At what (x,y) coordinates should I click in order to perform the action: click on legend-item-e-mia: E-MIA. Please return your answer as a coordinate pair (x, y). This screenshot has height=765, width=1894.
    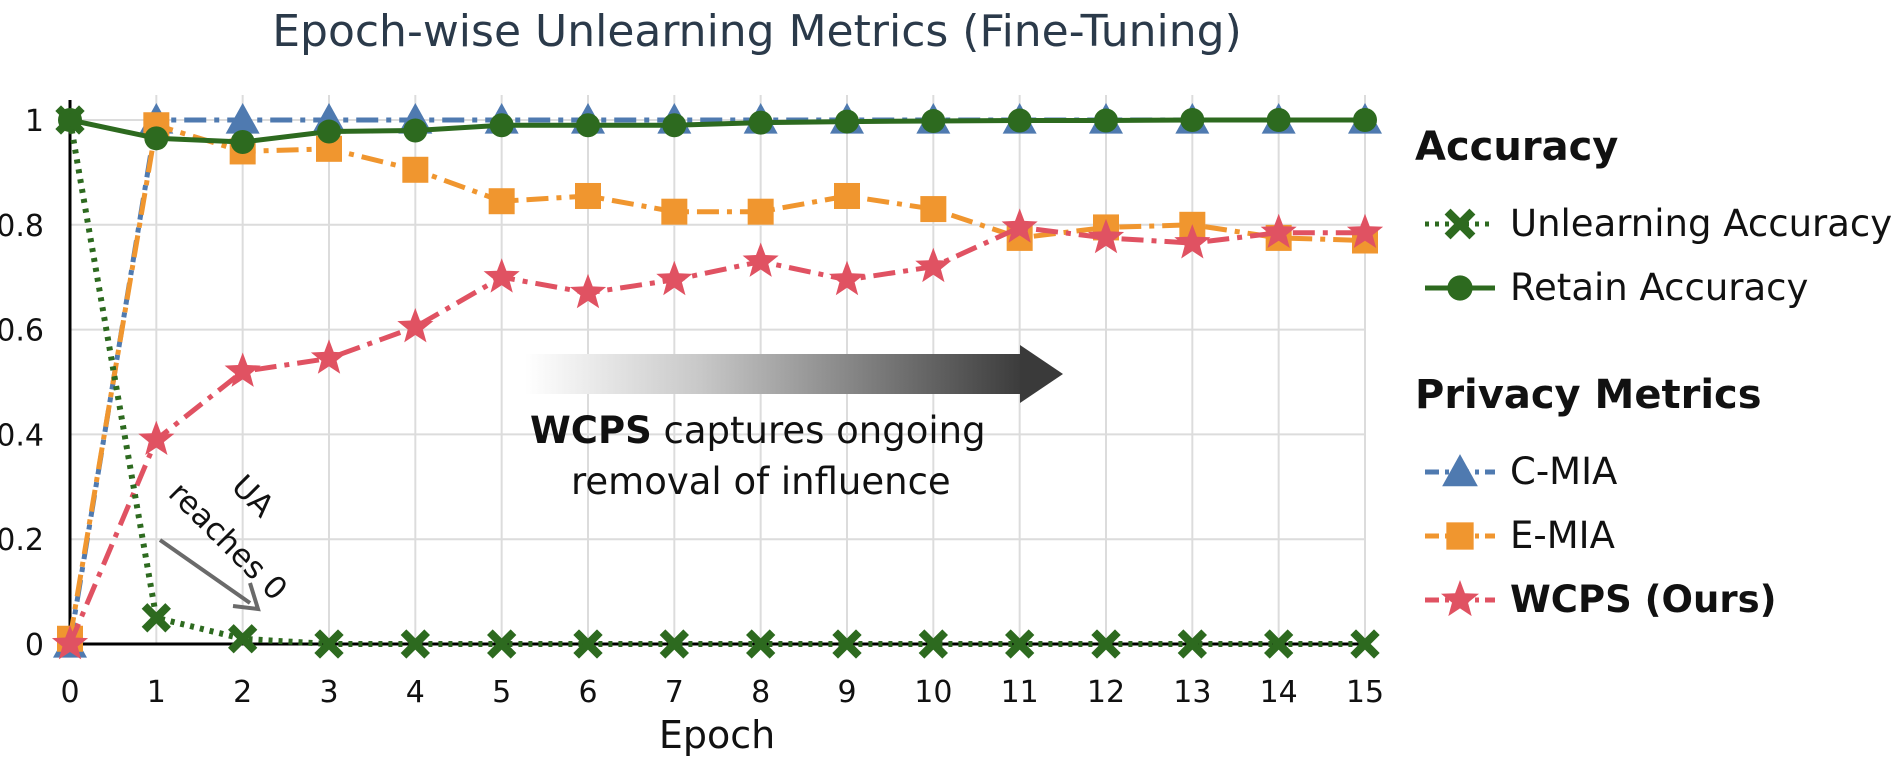
    Looking at the image, I should click on (1520, 535).